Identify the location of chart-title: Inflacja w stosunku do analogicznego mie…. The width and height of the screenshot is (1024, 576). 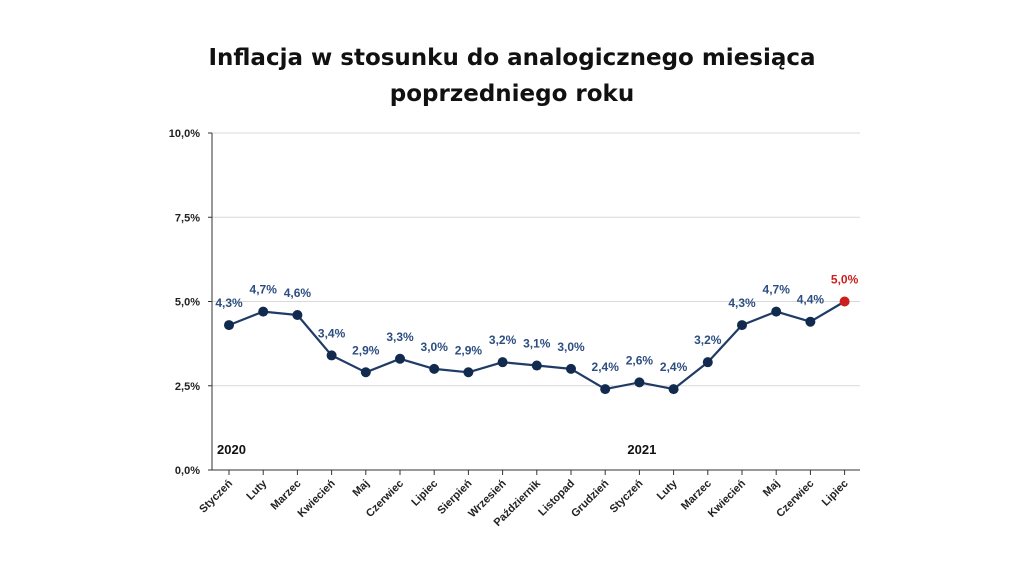
(512, 76).